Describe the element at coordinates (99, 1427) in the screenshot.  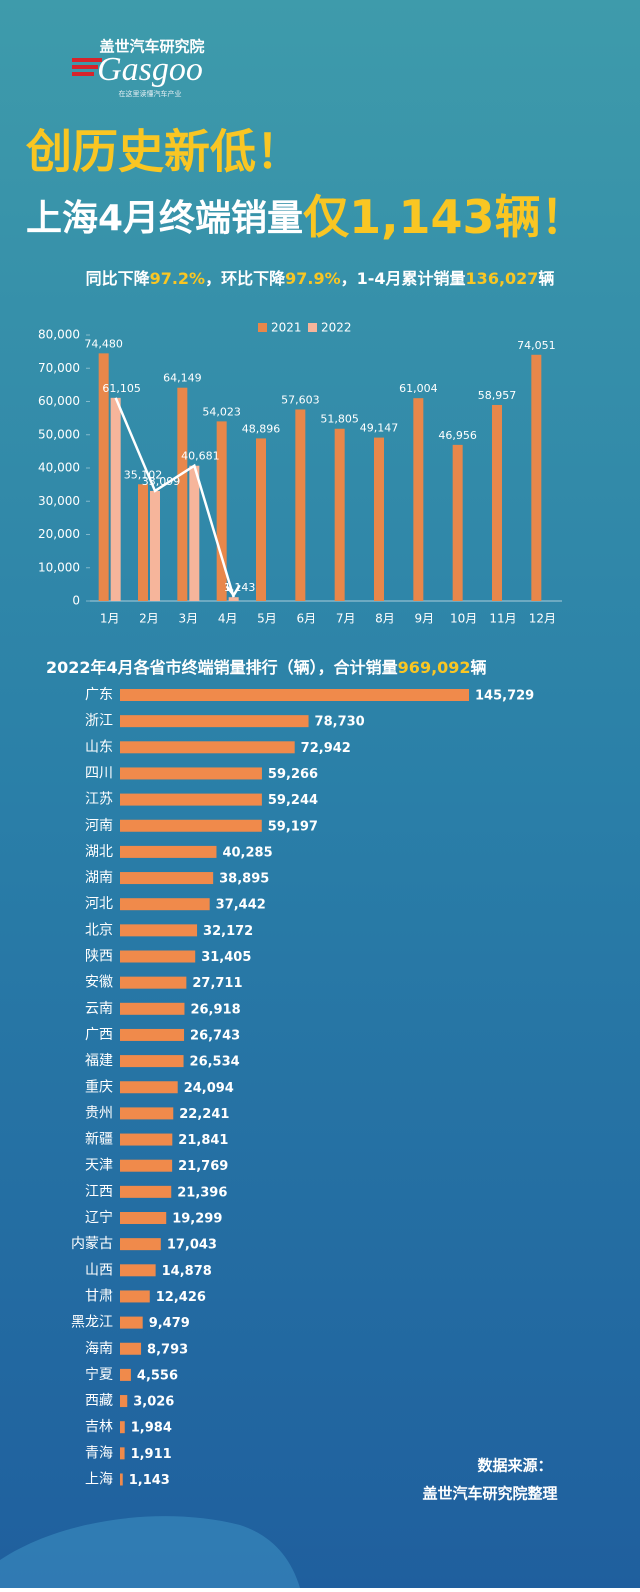
I see `category-label: 吉林` at that location.